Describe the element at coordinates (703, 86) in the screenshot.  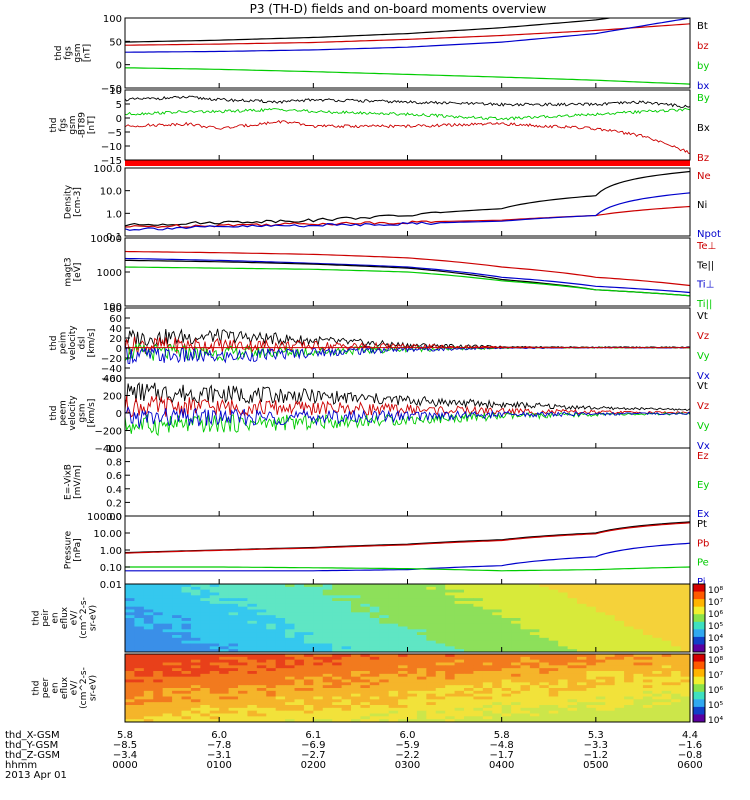
I see `legend-bx: bx` at that location.